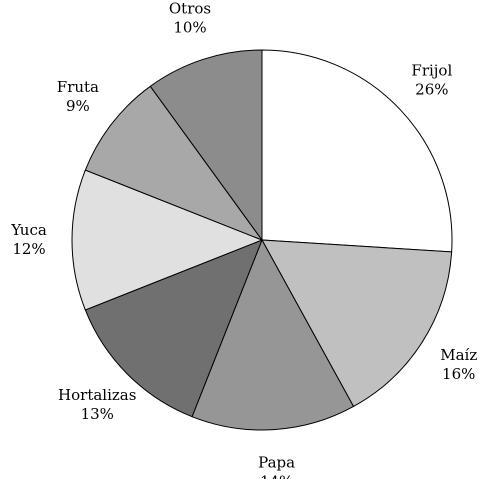 This screenshot has height=479, width=490. What do you see at coordinates (431, 90) in the screenshot?
I see `slice-value-label: 26%` at bounding box center [431, 90].